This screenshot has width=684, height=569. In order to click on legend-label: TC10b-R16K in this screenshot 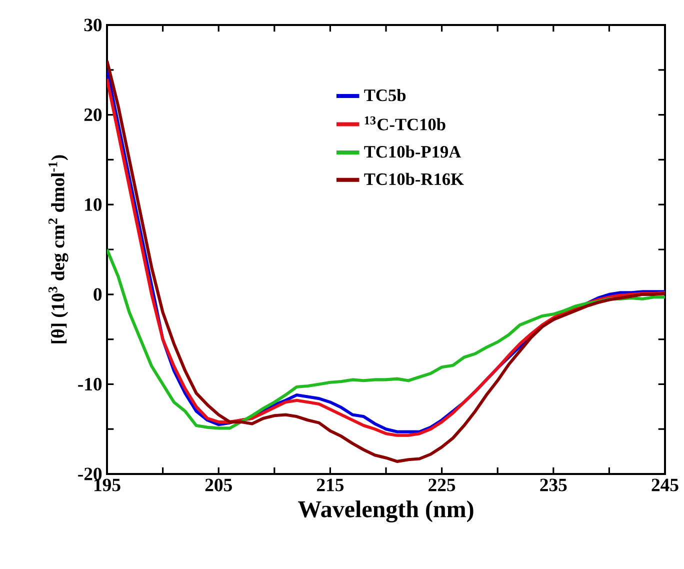, I will do `click(414, 179)`.